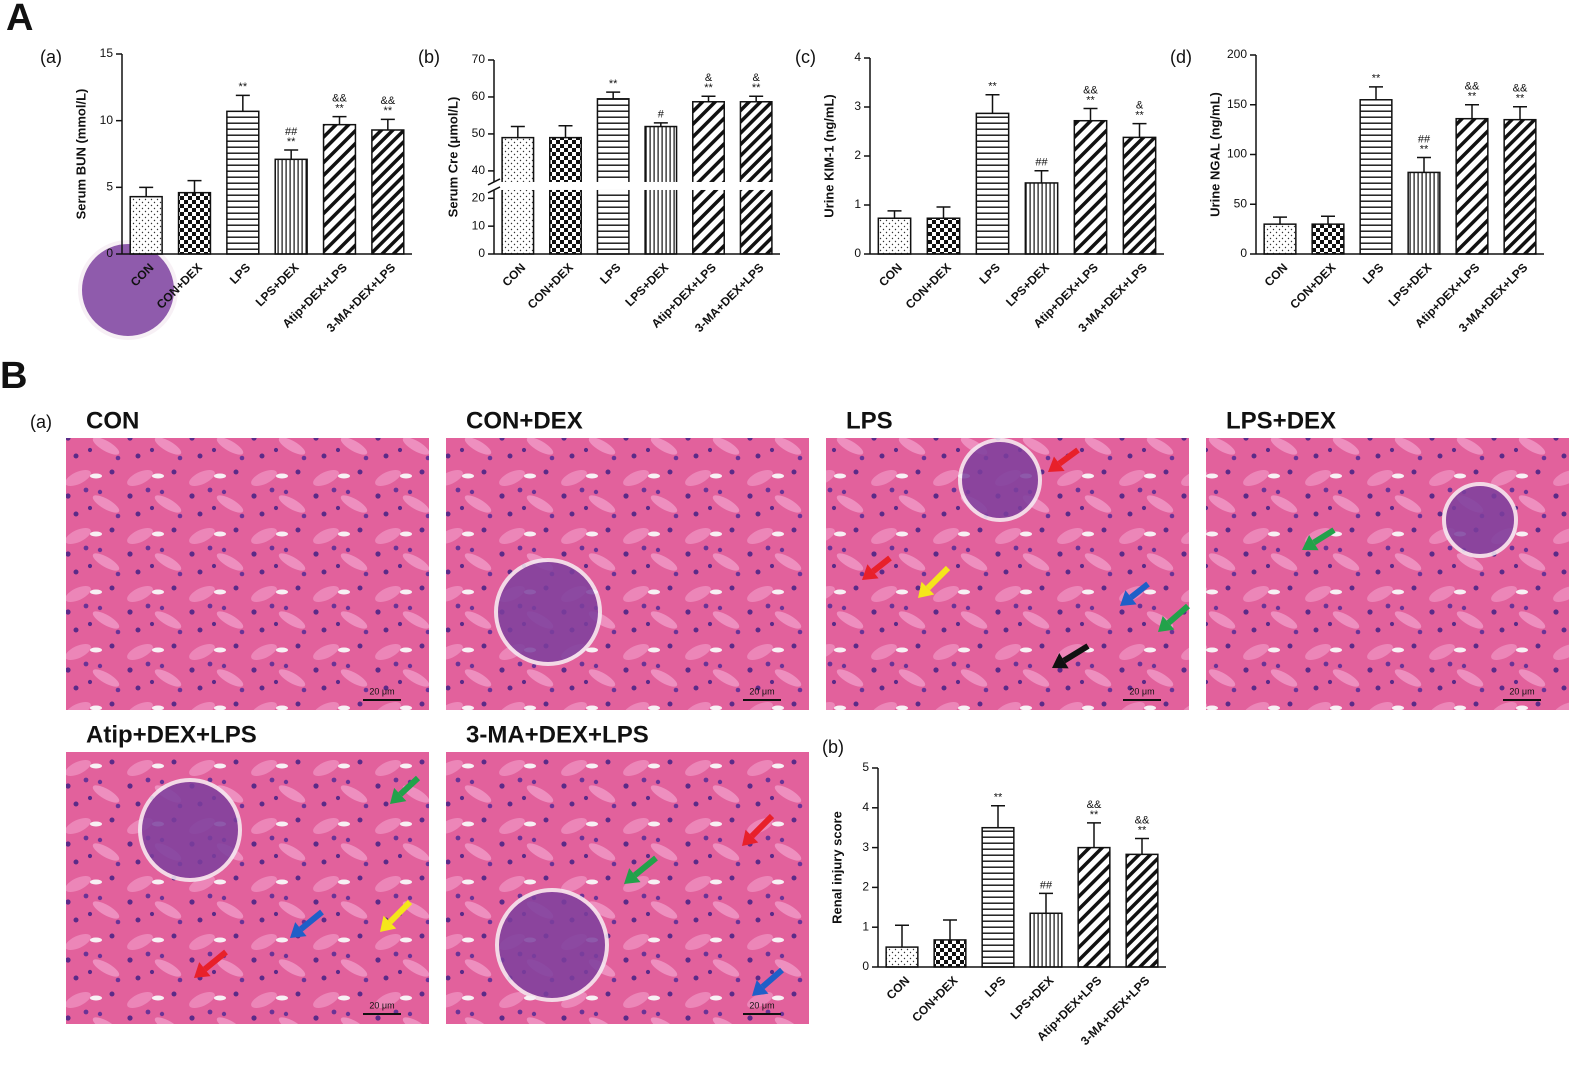 This screenshot has width=1594, height=1081. What do you see at coordinates (1181, 57) in the screenshot?
I see `chart-label: (d)` at bounding box center [1181, 57].